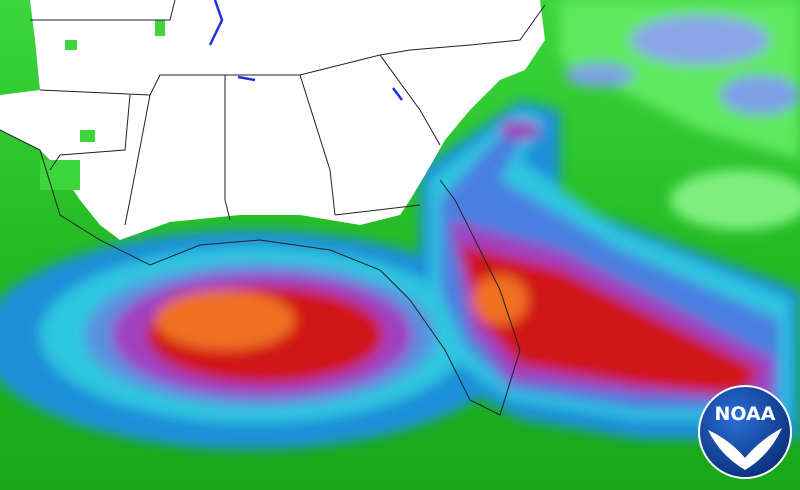 The width and height of the screenshot is (800, 490). Describe the element at coordinates (305, 50) in the screenshot. I see `rivers` at that location.